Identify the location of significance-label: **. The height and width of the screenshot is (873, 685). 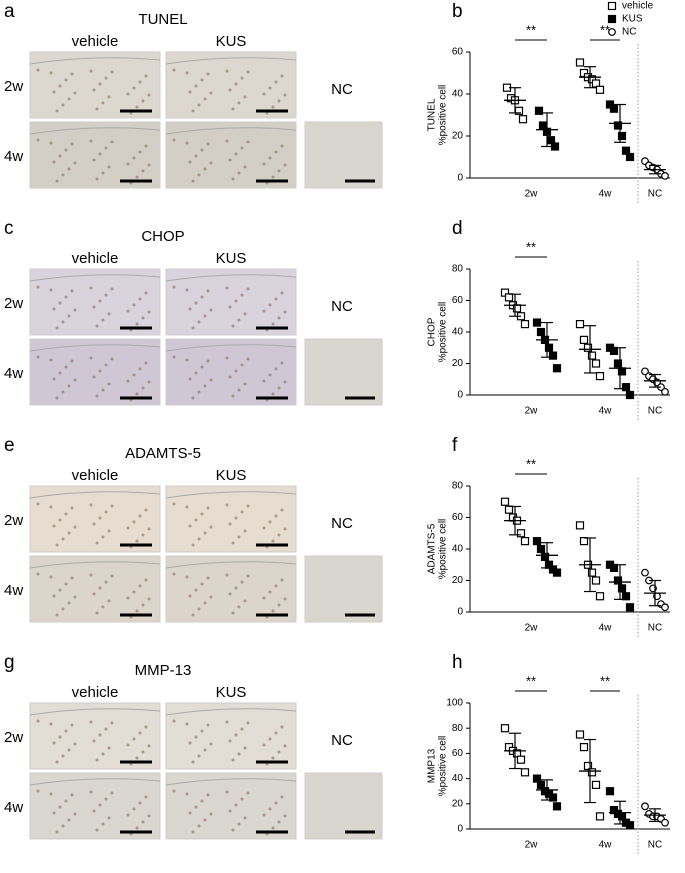
(531, 680).